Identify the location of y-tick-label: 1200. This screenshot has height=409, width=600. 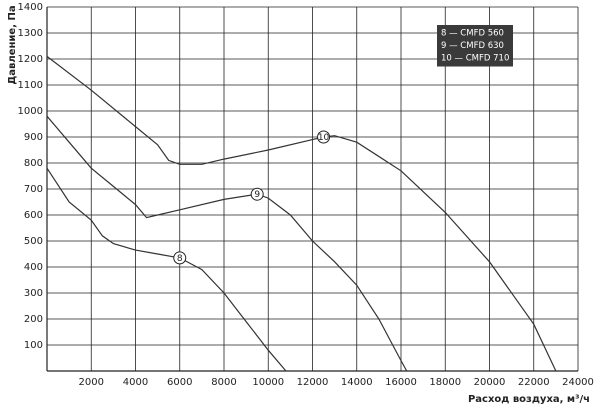
(30, 59).